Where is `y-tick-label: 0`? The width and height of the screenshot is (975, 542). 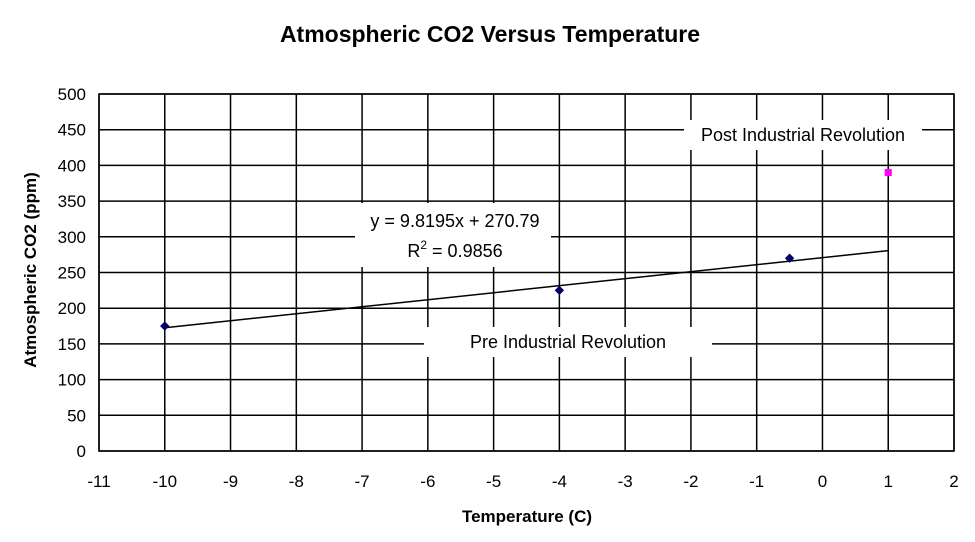 y-tick-label: 0 is located at coordinates (81, 451).